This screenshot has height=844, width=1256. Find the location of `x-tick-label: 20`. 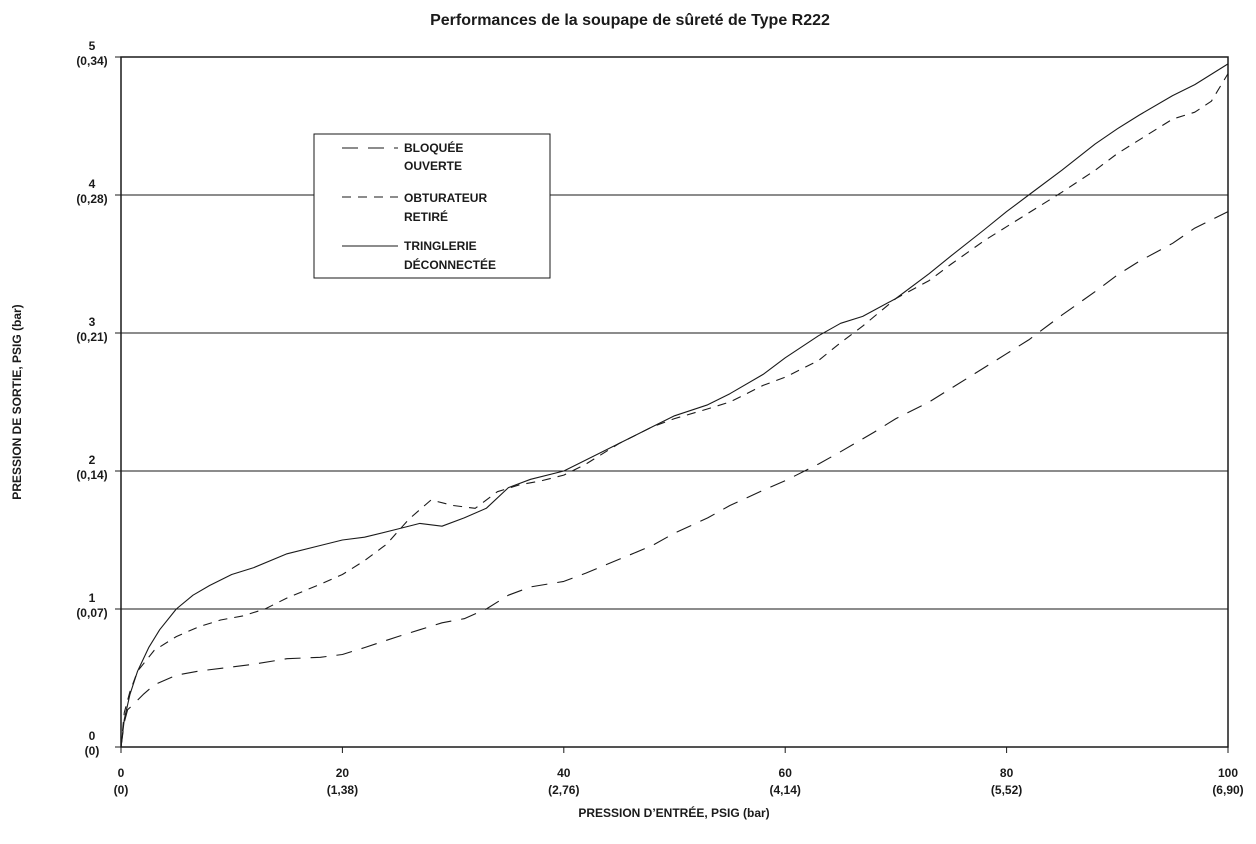

x-tick-label: 20 is located at coordinates (343, 773).